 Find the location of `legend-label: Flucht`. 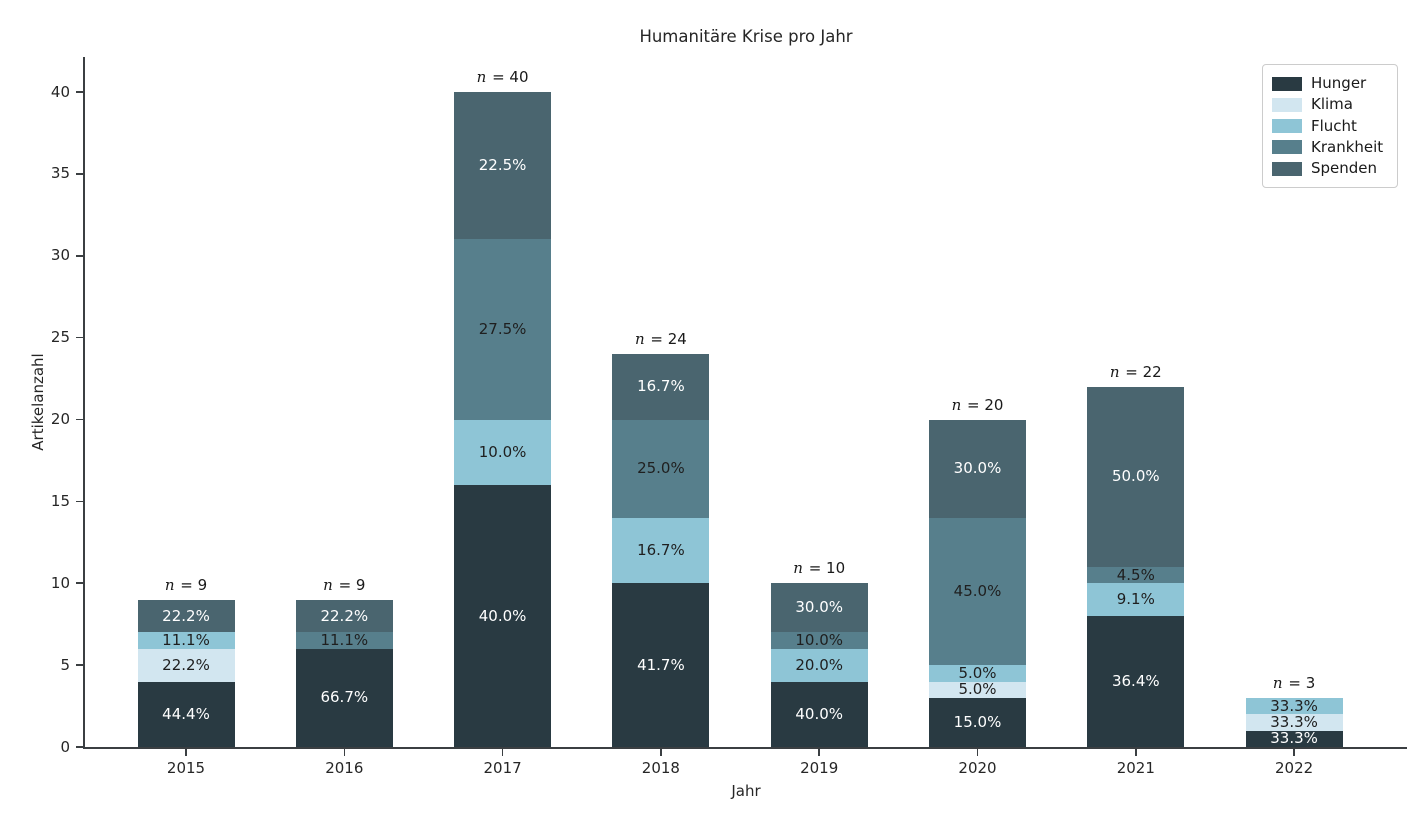

legend-label: Flucht is located at coordinates (1334, 125).